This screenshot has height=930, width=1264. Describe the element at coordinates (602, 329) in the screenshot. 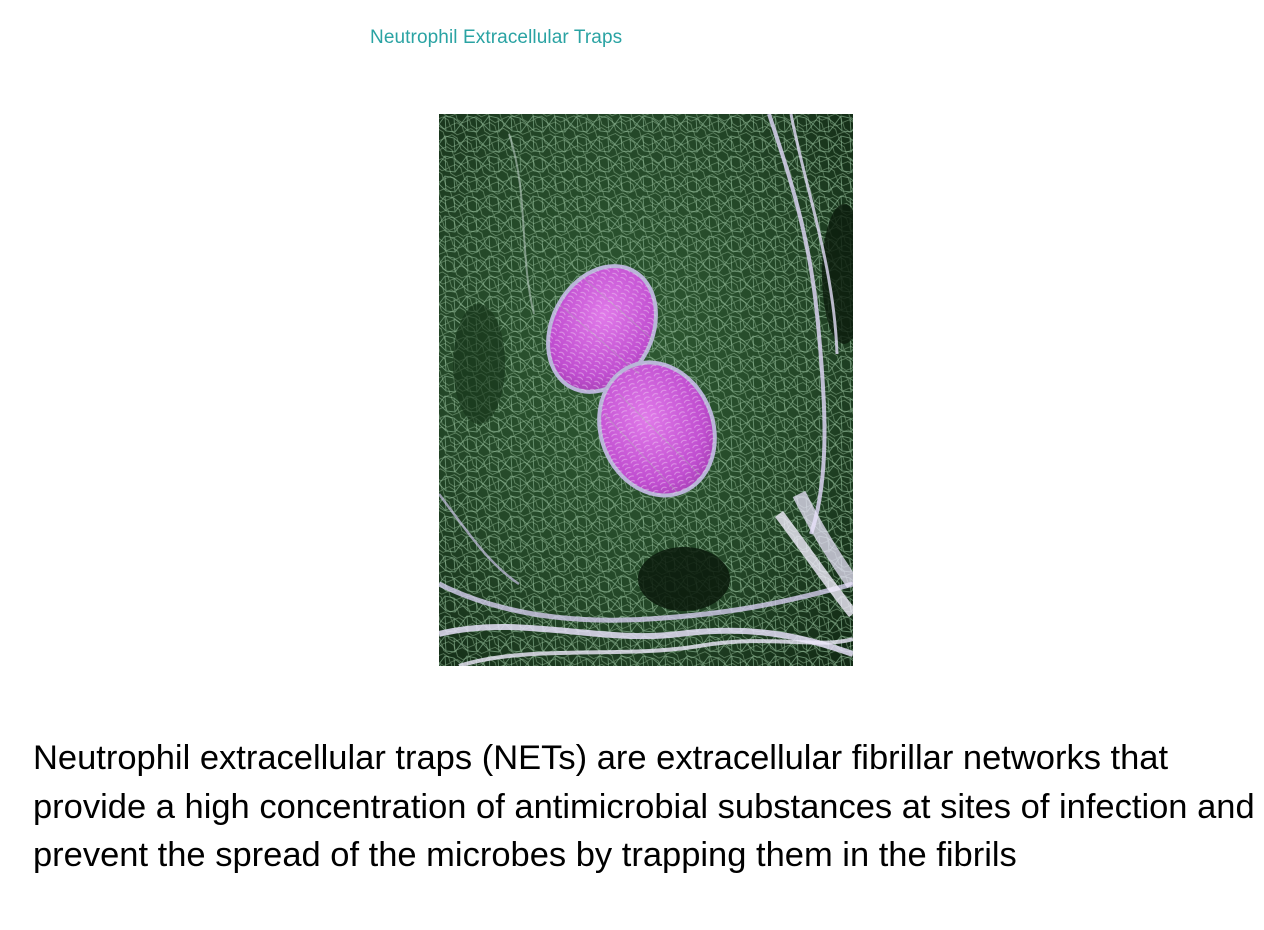

I see `bacterium-upper` at that location.